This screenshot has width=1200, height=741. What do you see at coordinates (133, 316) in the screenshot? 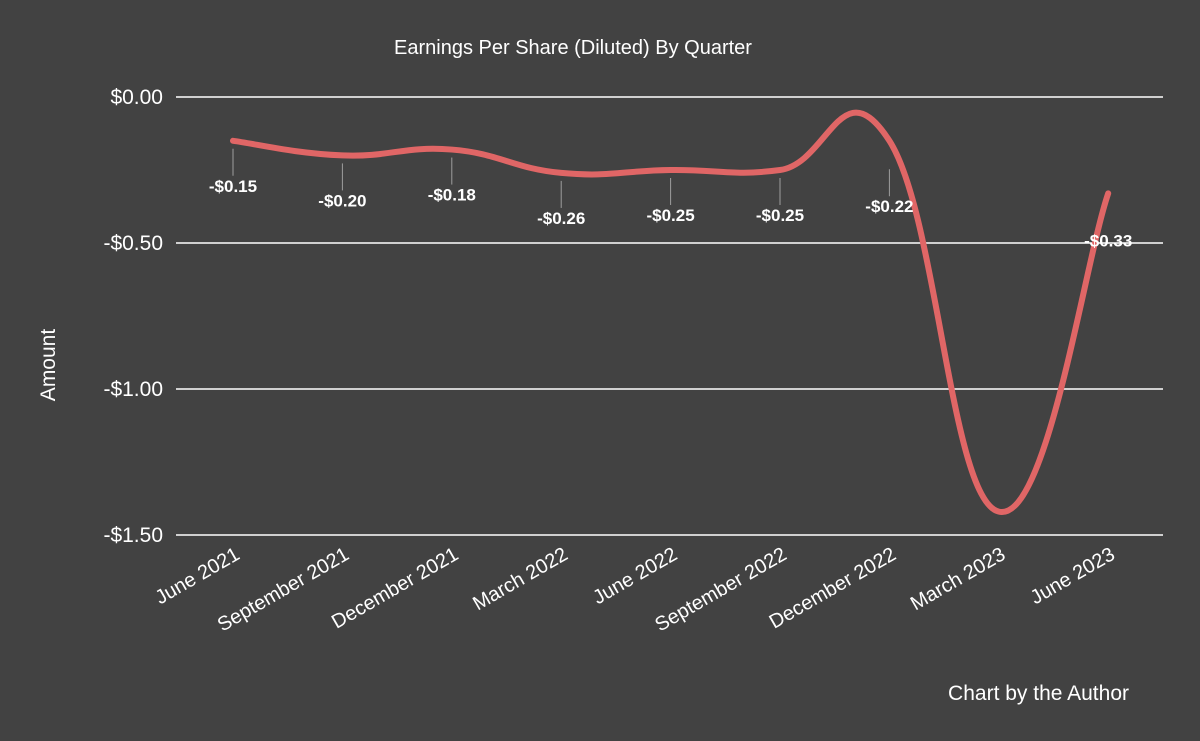
I see `y-axis-ticks: $0.00 -$0.50 -$1.00 -$1.50` at bounding box center [133, 316].